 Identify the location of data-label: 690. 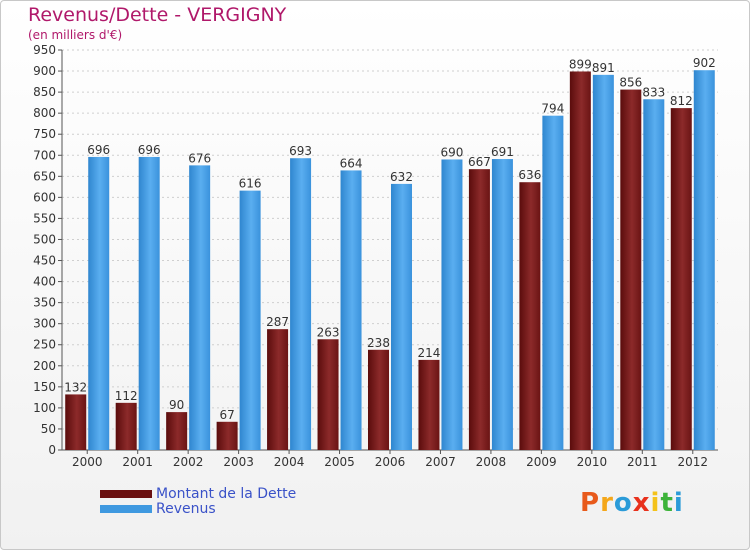
(452, 152).